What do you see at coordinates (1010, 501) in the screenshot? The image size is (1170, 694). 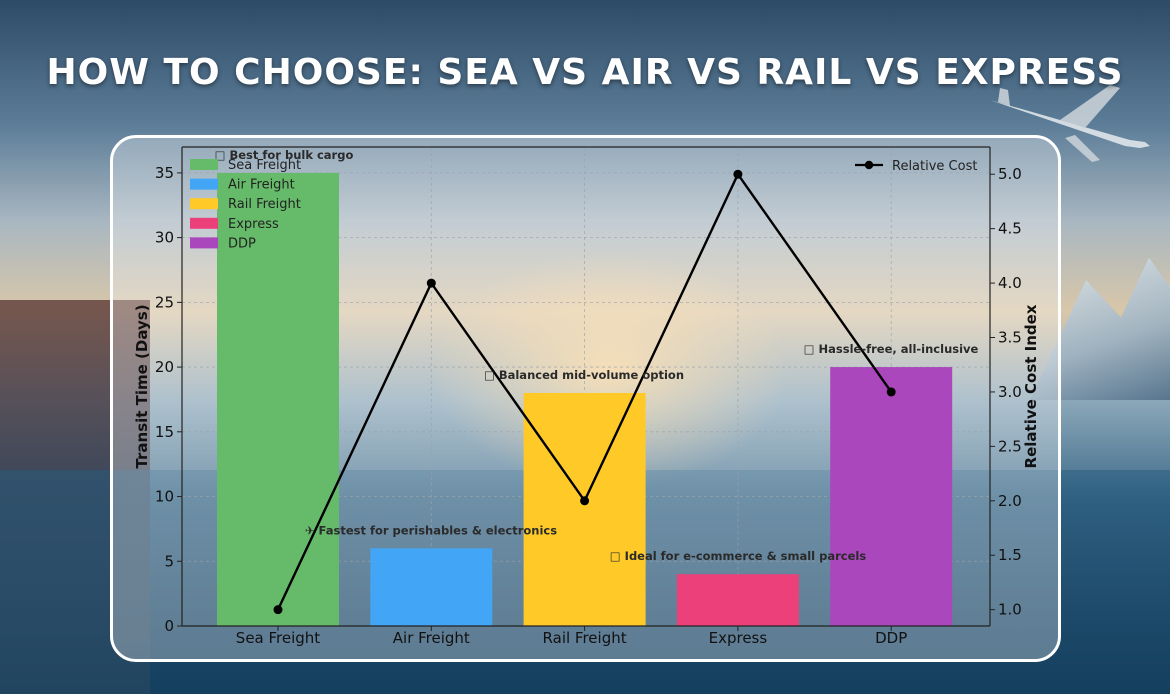 I see `y2-tick-label: 2.0` at bounding box center [1010, 501].